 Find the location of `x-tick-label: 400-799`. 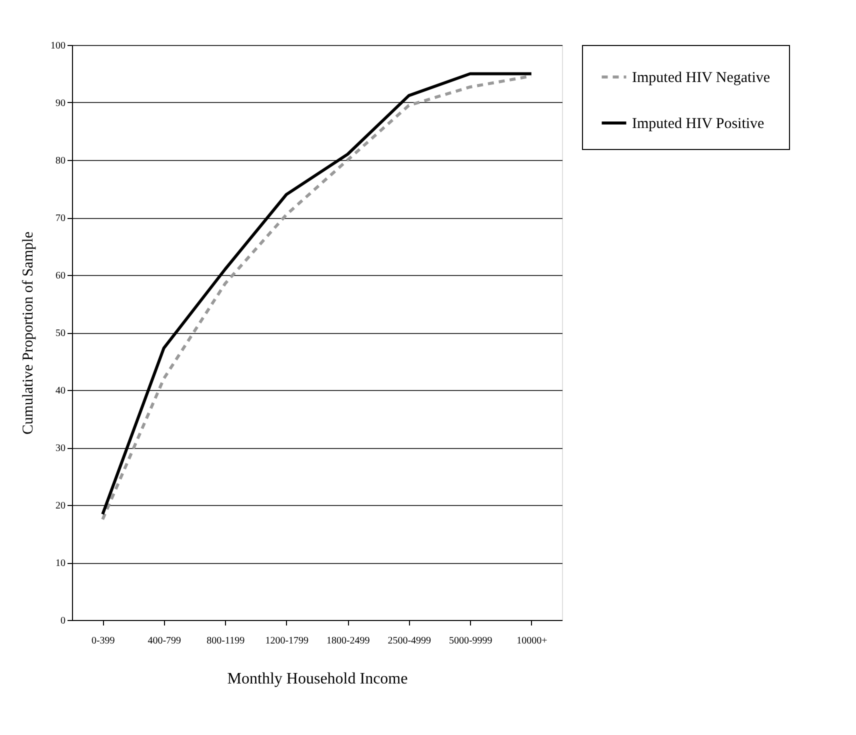

x-tick-label: 400-799 is located at coordinates (165, 641).